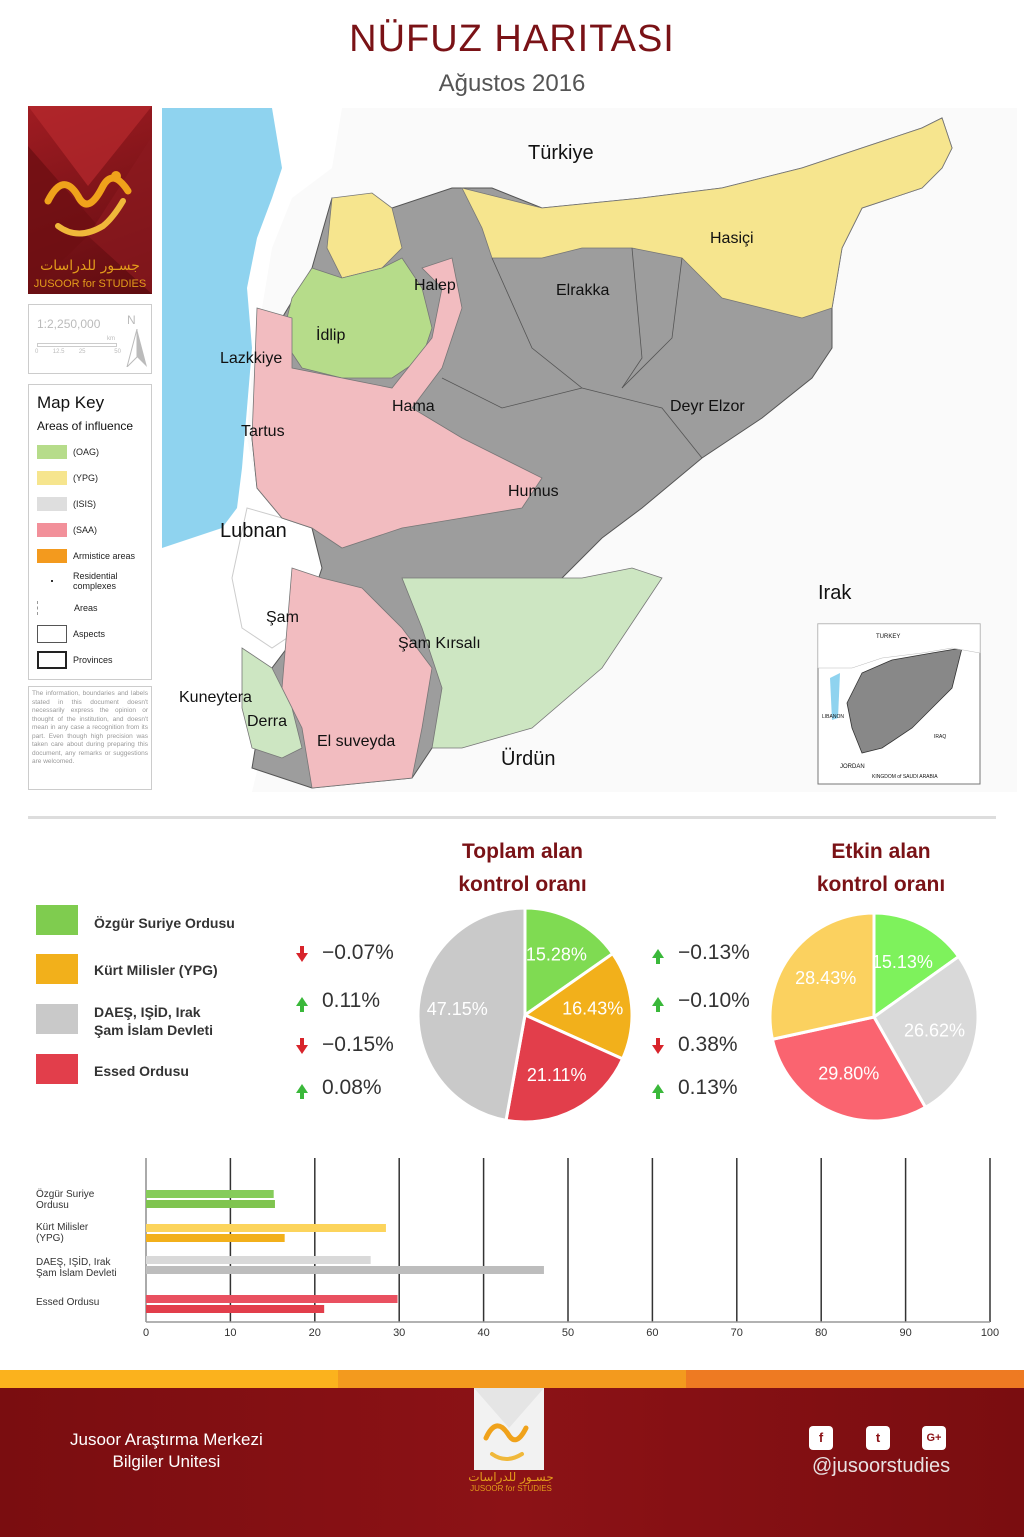 This screenshot has height=1537, width=1024. Describe the element at coordinates (852, 767) in the screenshot. I see `inset-label-jordan: JORDAN` at that location.